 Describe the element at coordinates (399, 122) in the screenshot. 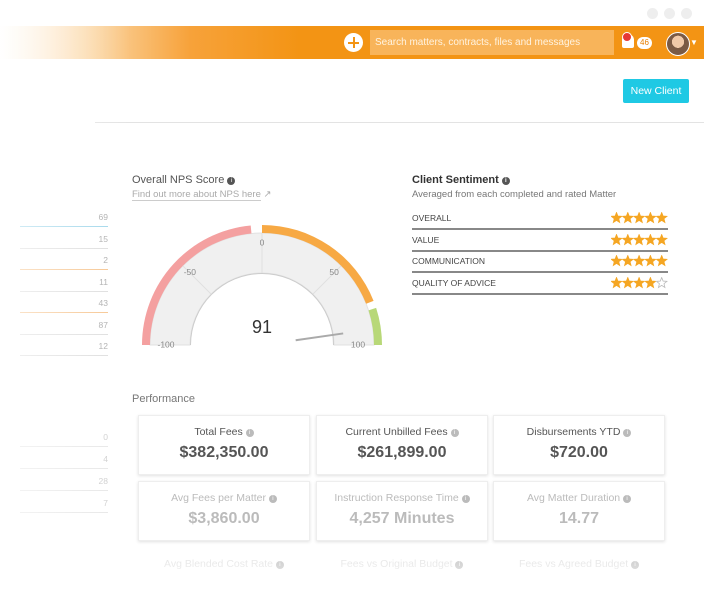

I see `divider` at that location.